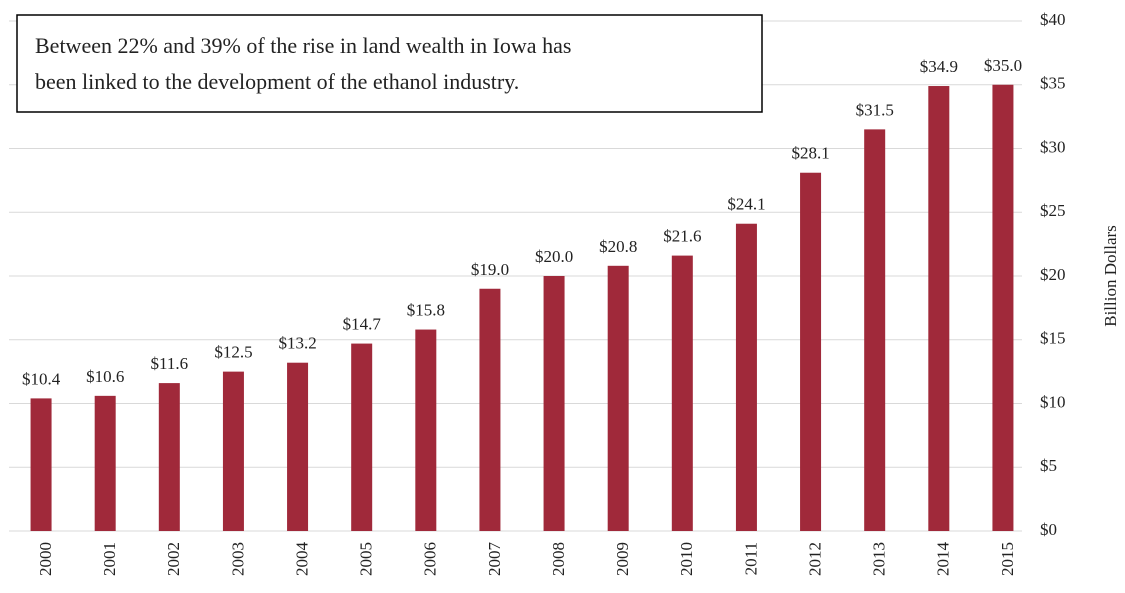 Image resolution: width=1125 pixels, height=593 pixels. Describe the element at coordinates (682, 236) in the screenshot. I see `value-label: $21.6` at that location.